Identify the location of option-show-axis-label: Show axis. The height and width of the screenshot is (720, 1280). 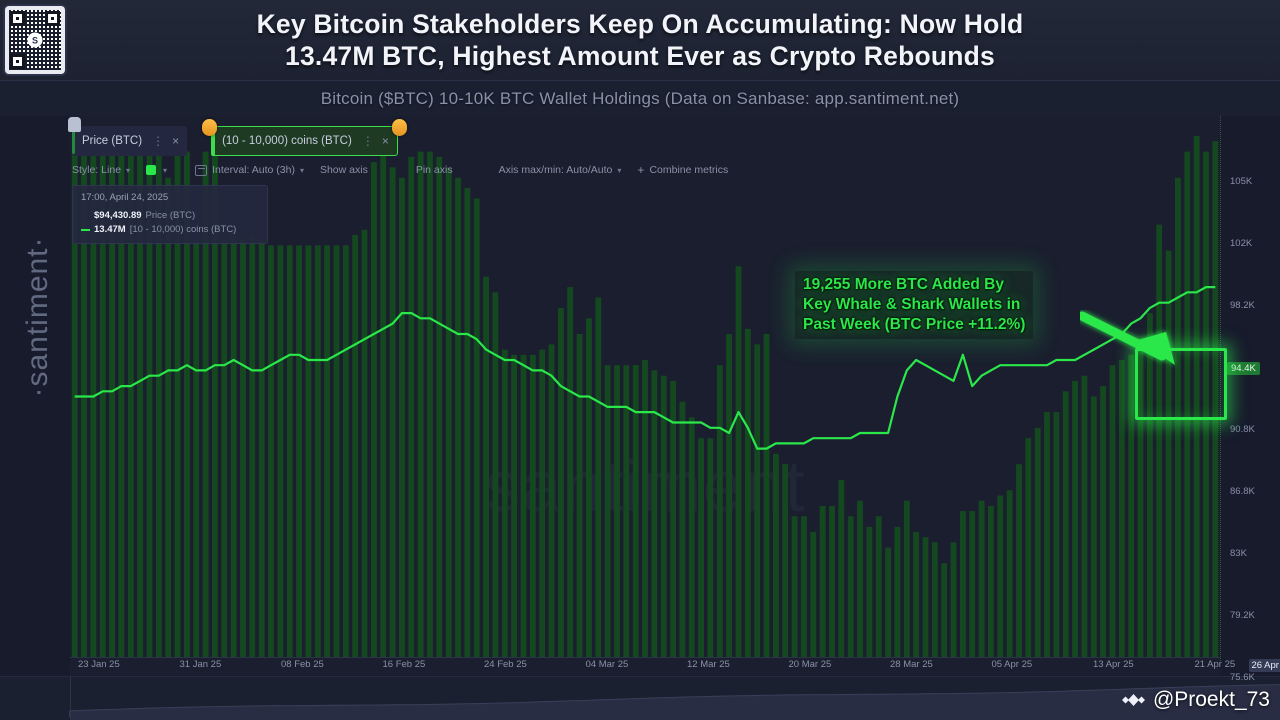
(343, 170).